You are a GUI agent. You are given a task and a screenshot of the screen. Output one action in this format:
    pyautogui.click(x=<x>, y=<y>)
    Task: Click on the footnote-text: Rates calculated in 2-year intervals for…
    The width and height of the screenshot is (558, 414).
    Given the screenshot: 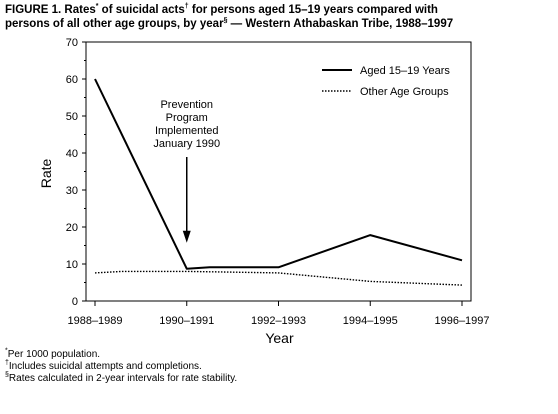 What is the action you would take?
    pyautogui.click(x=123, y=378)
    